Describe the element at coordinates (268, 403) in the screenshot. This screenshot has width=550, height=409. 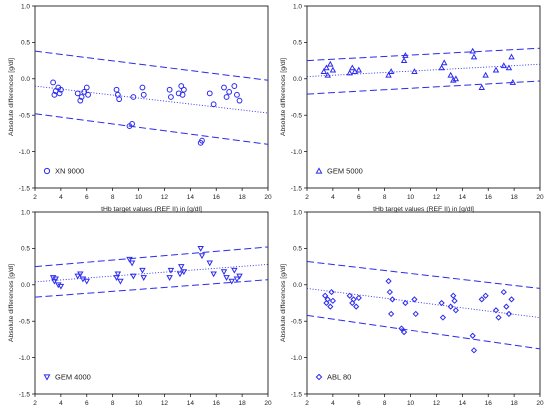
I see `x-tick-label: 20` at that location.